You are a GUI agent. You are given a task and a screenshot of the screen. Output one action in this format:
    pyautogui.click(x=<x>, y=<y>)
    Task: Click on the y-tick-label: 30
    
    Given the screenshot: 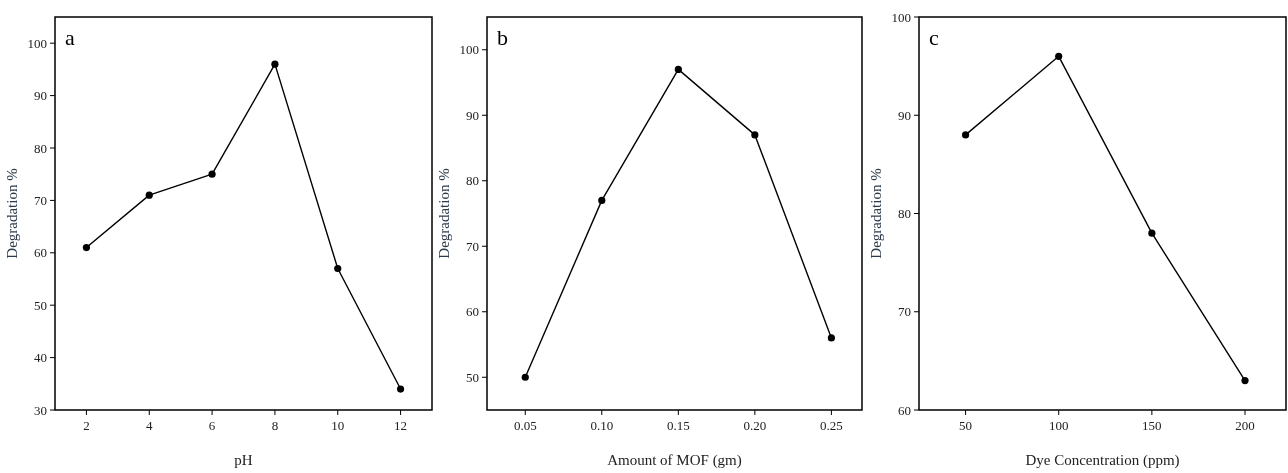 What is the action you would take?
    pyautogui.click(x=40, y=410)
    